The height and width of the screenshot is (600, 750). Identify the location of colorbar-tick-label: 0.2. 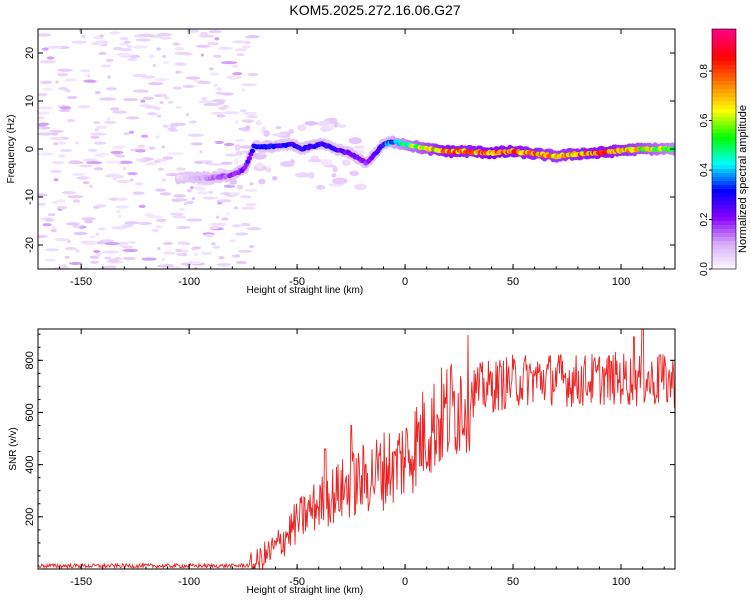
(704, 219).